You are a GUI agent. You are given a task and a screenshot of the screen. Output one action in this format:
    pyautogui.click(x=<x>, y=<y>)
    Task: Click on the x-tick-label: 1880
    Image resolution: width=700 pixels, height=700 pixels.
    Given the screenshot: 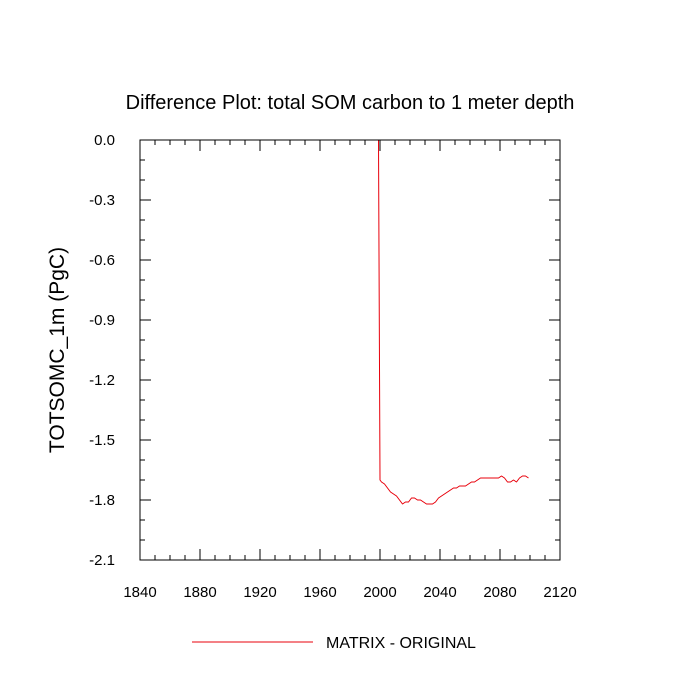 What is the action you would take?
    pyautogui.click(x=199, y=592)
    